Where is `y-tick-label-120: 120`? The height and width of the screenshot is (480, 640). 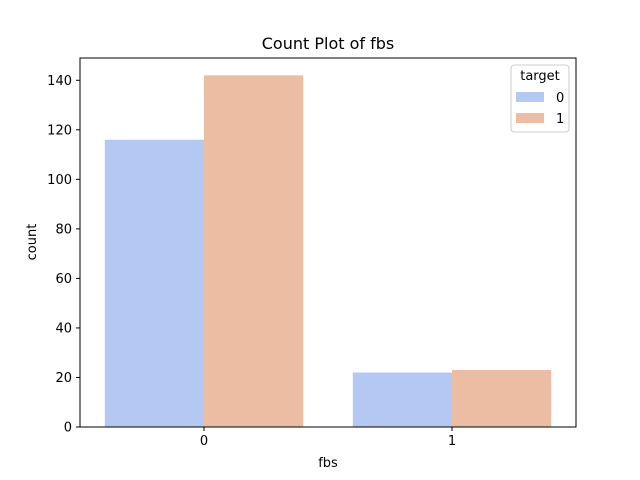
y-tick-label-120: 120 is located at coordinates (59, 130).